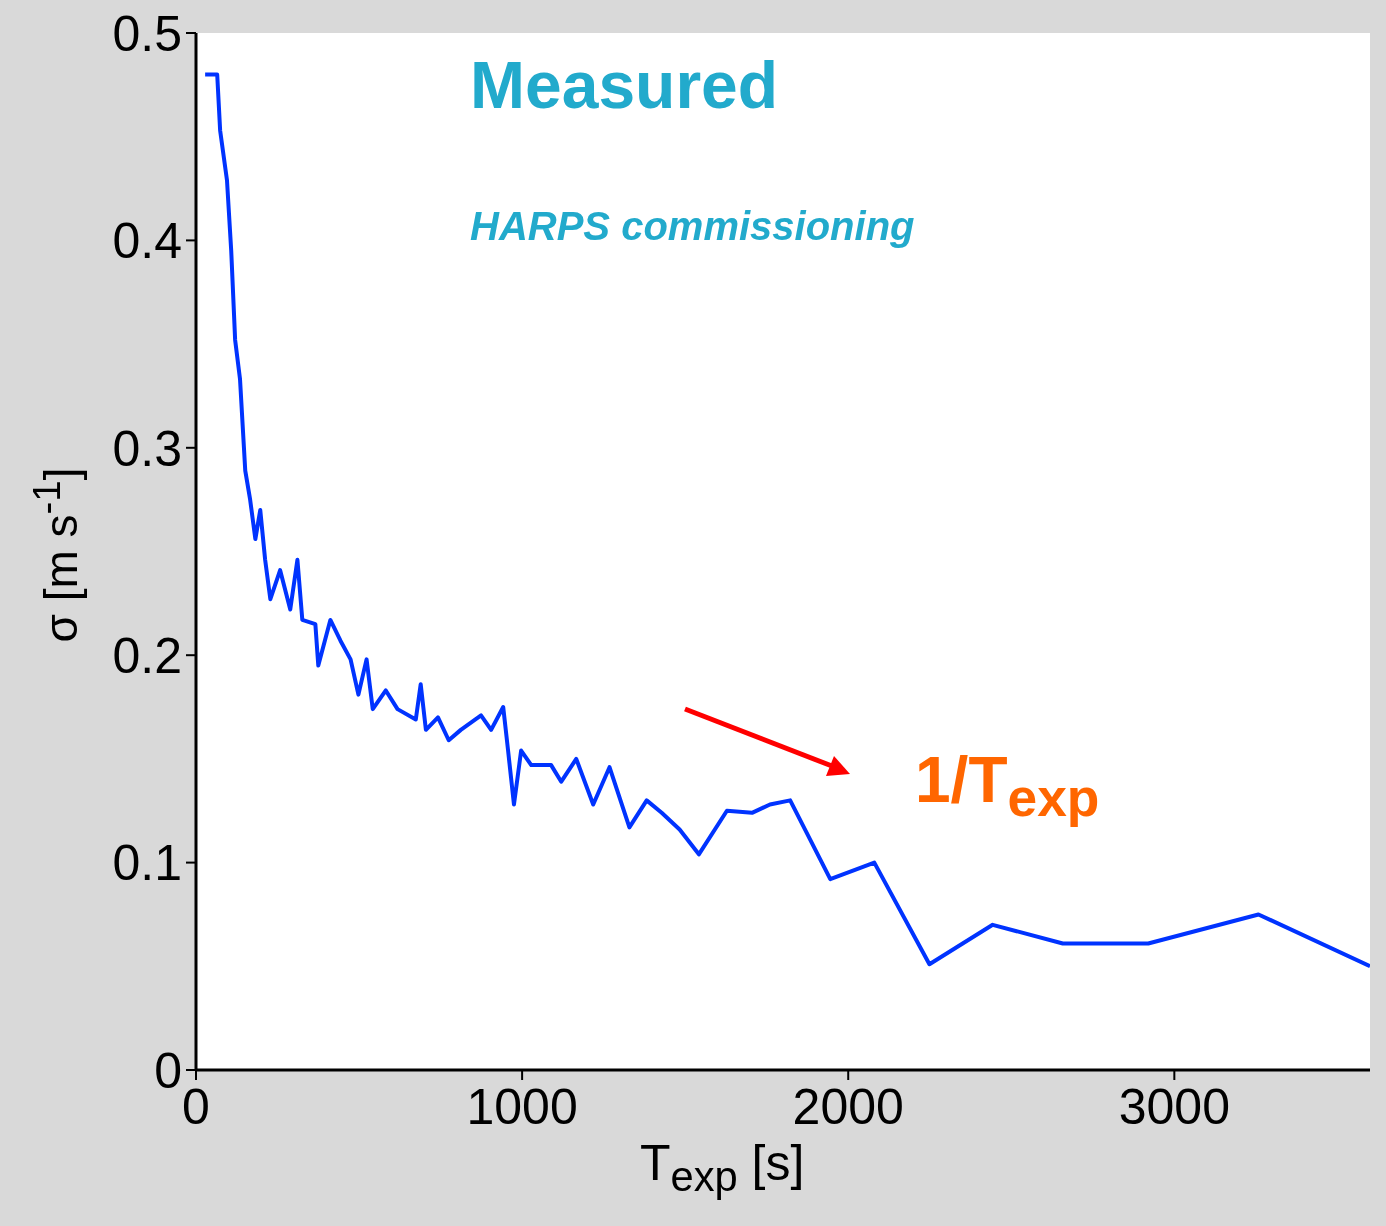  What do you see at coordinates (147, 241) in the screenshot?
I see `y-tick-label: 0.4` at bounding box center [147, 241].